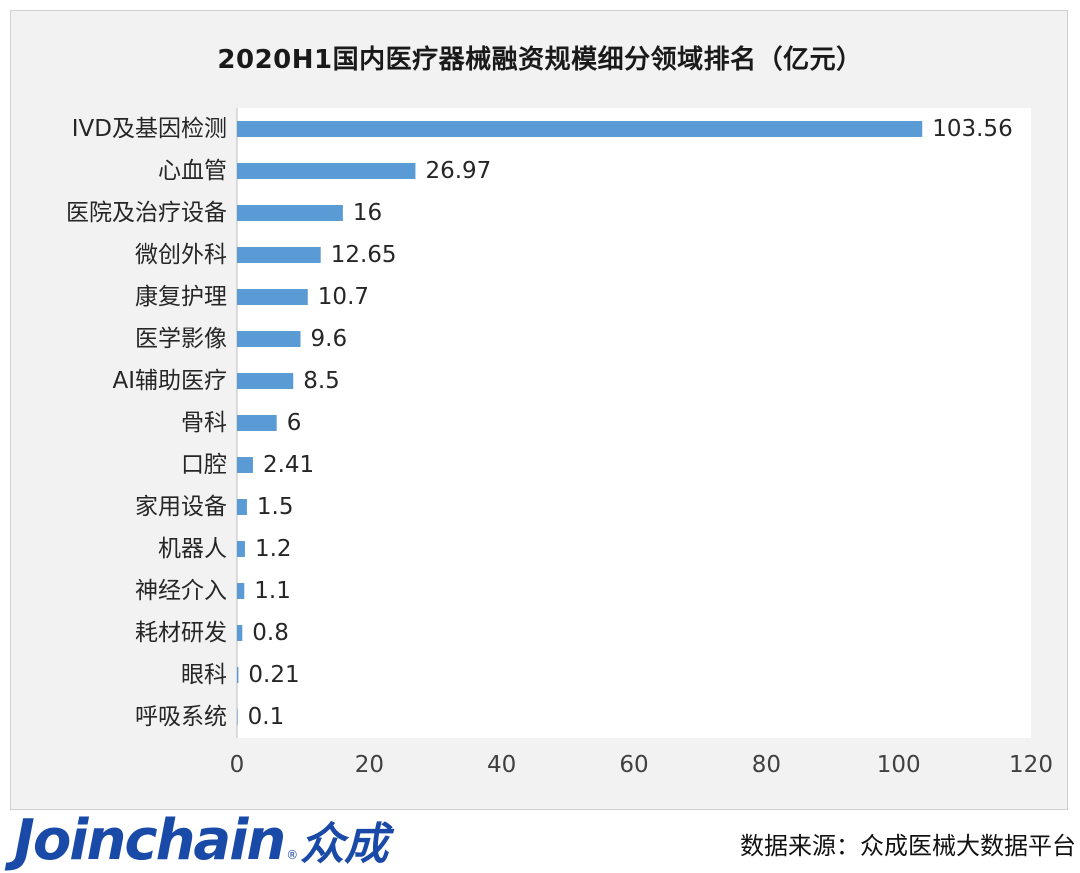 The image size is (1080, 873). Describe the element at coordinates (146, 213) in the screenshot. I see `category-label: 医院及治疗设备` at that location.